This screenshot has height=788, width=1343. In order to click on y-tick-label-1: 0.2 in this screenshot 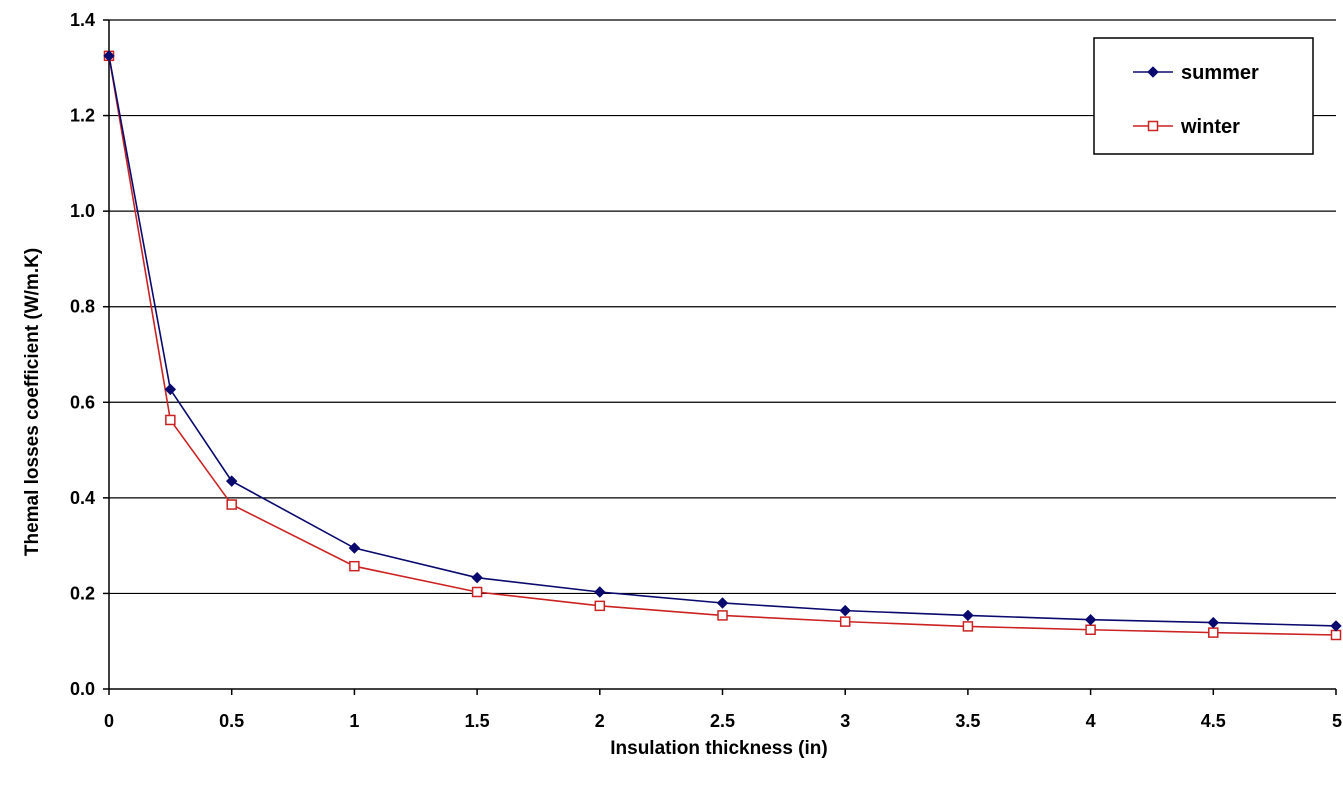, I will do `click(82, 593)`.